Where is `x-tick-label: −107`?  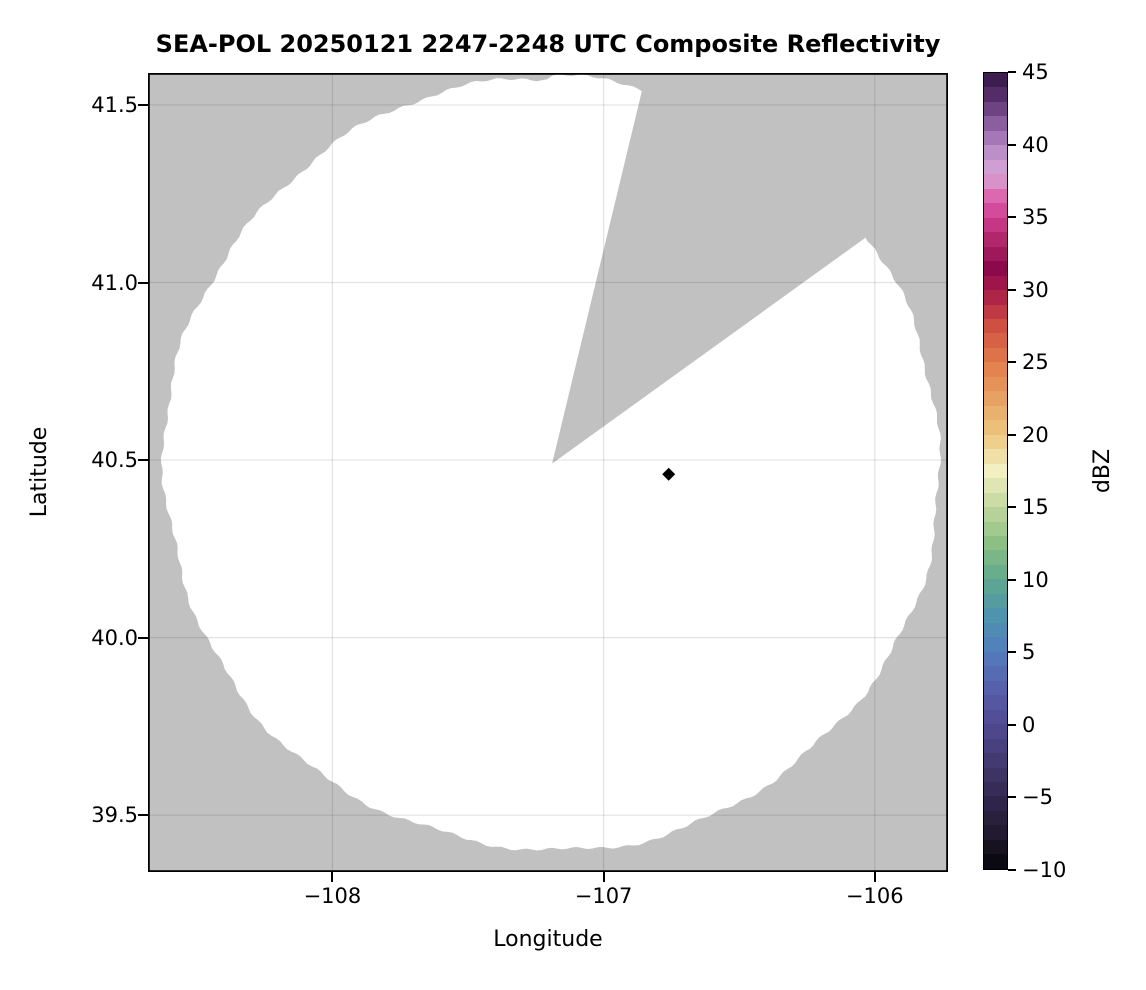 x-tick-label: −107 is located at coordinates (603, 896).